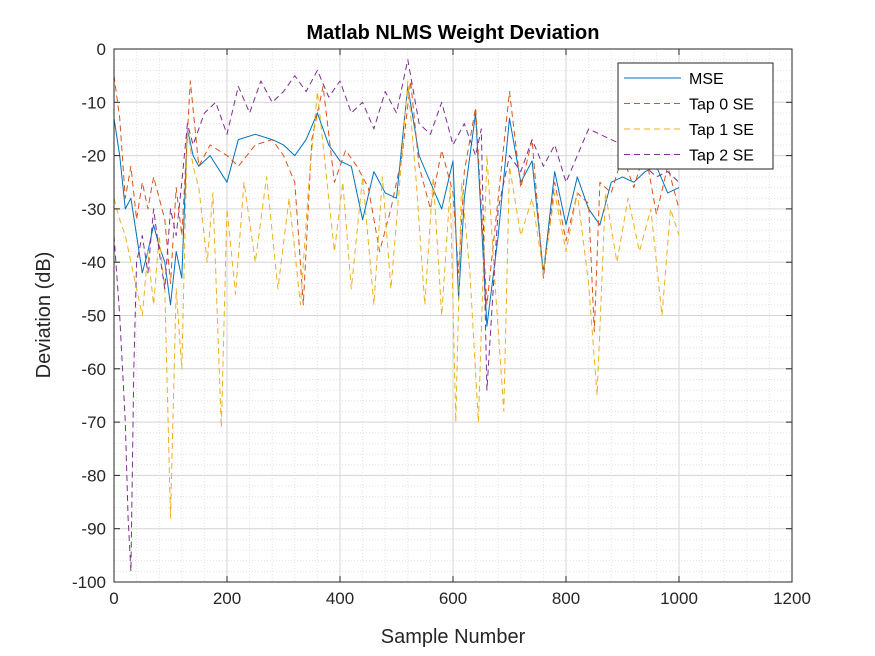 The width and height of the screenshot is (875, 656). I want to click on x-tick-label: 1200, so click(792, 598).